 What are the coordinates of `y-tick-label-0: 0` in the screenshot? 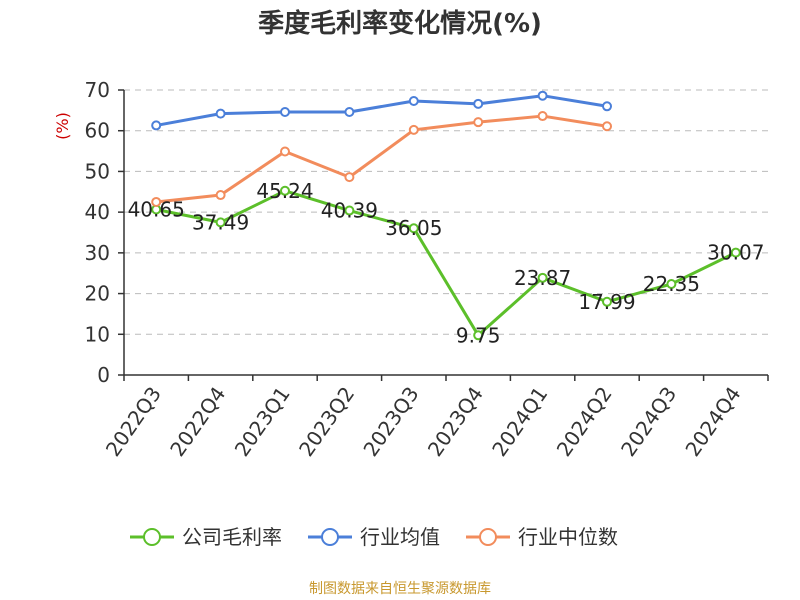 It's located at (103, 375).